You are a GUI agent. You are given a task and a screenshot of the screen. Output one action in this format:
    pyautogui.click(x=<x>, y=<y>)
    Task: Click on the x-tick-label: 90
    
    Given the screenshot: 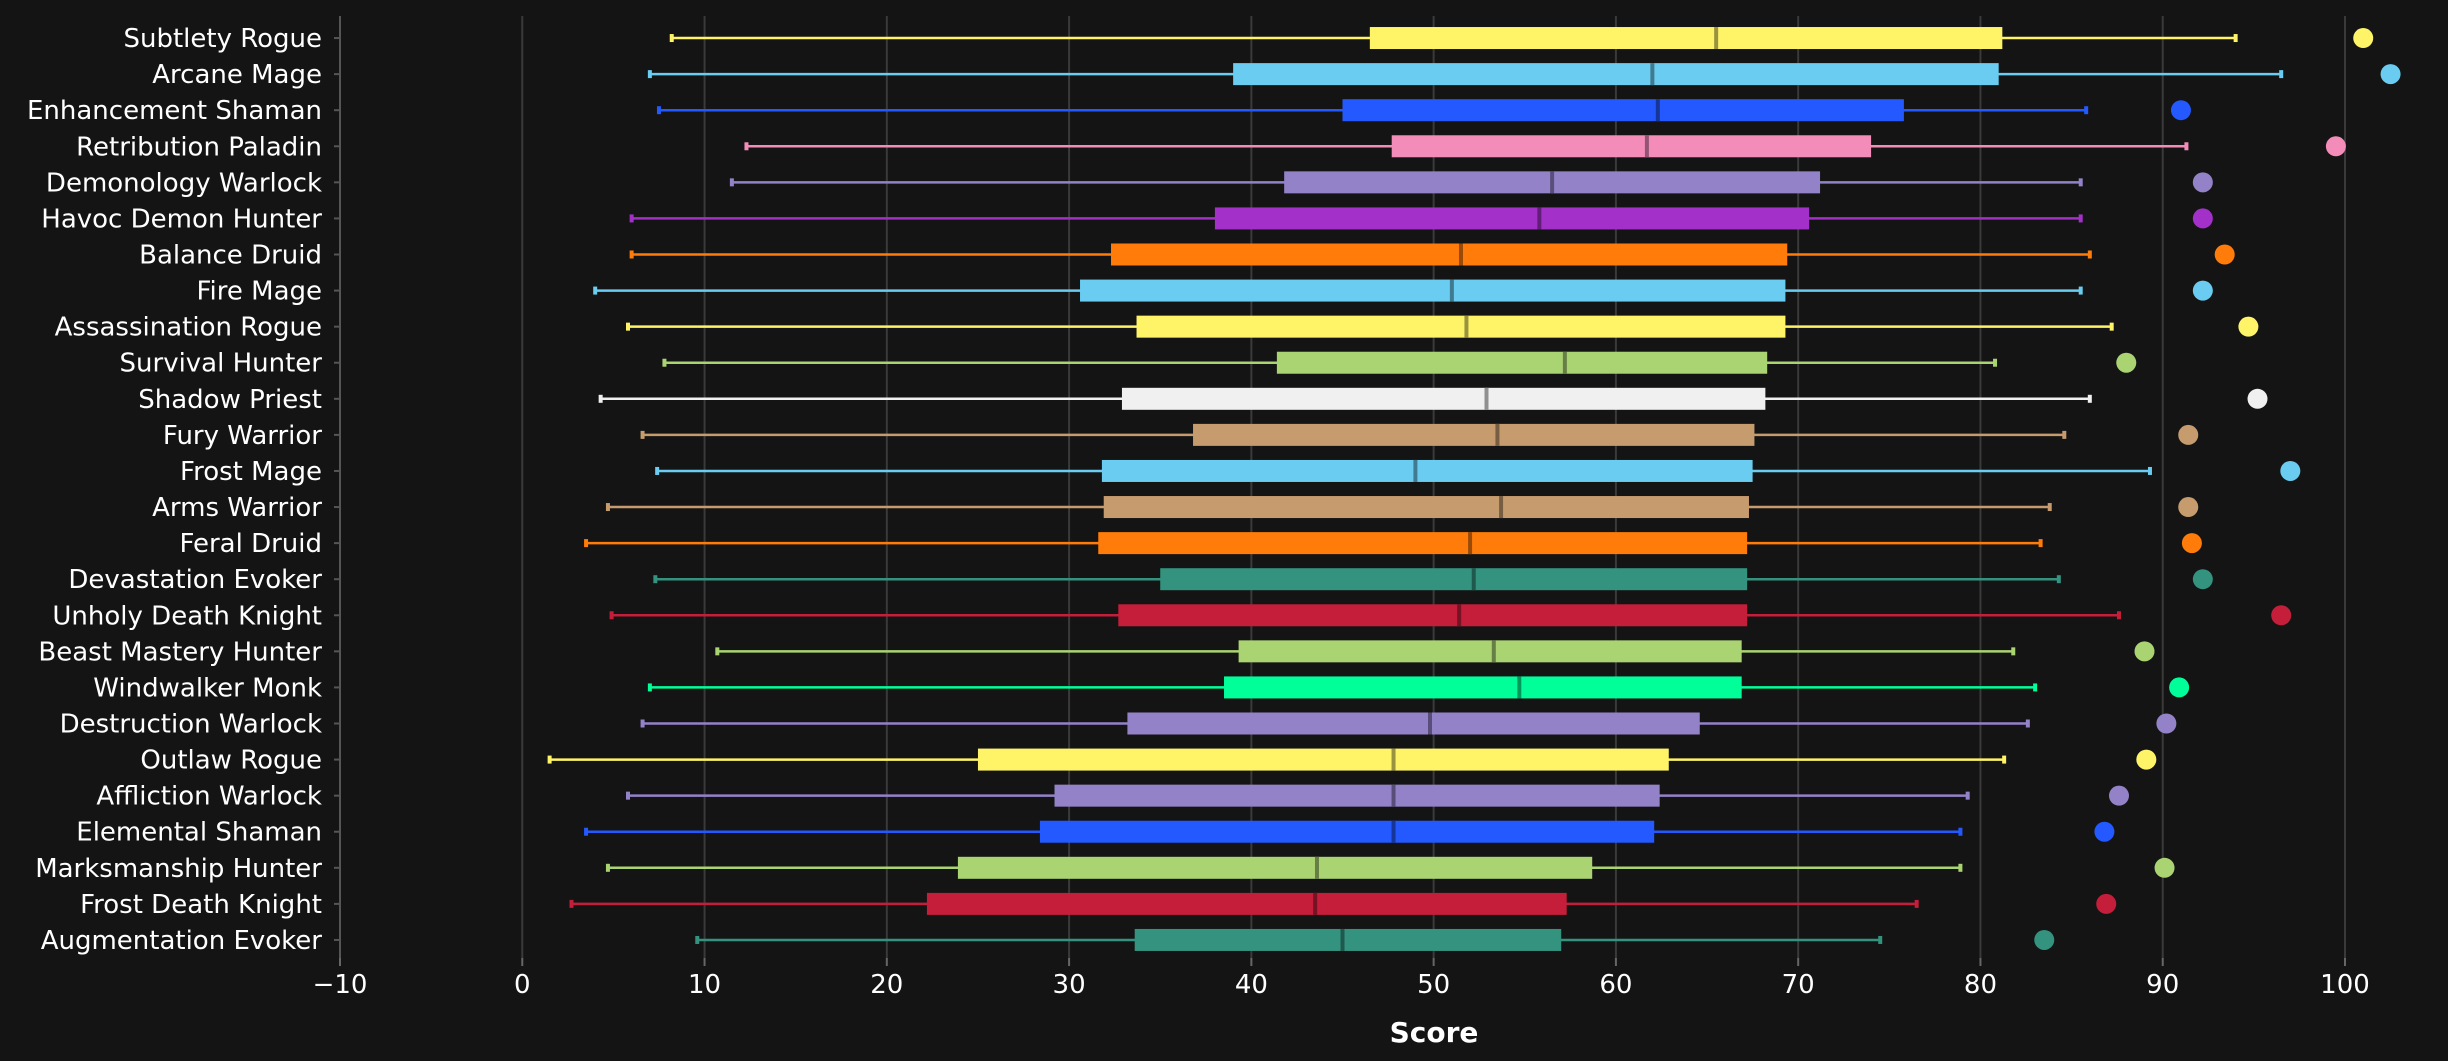 What is the action you would take?
    pyautogui.click(x=2162, y=985)
    